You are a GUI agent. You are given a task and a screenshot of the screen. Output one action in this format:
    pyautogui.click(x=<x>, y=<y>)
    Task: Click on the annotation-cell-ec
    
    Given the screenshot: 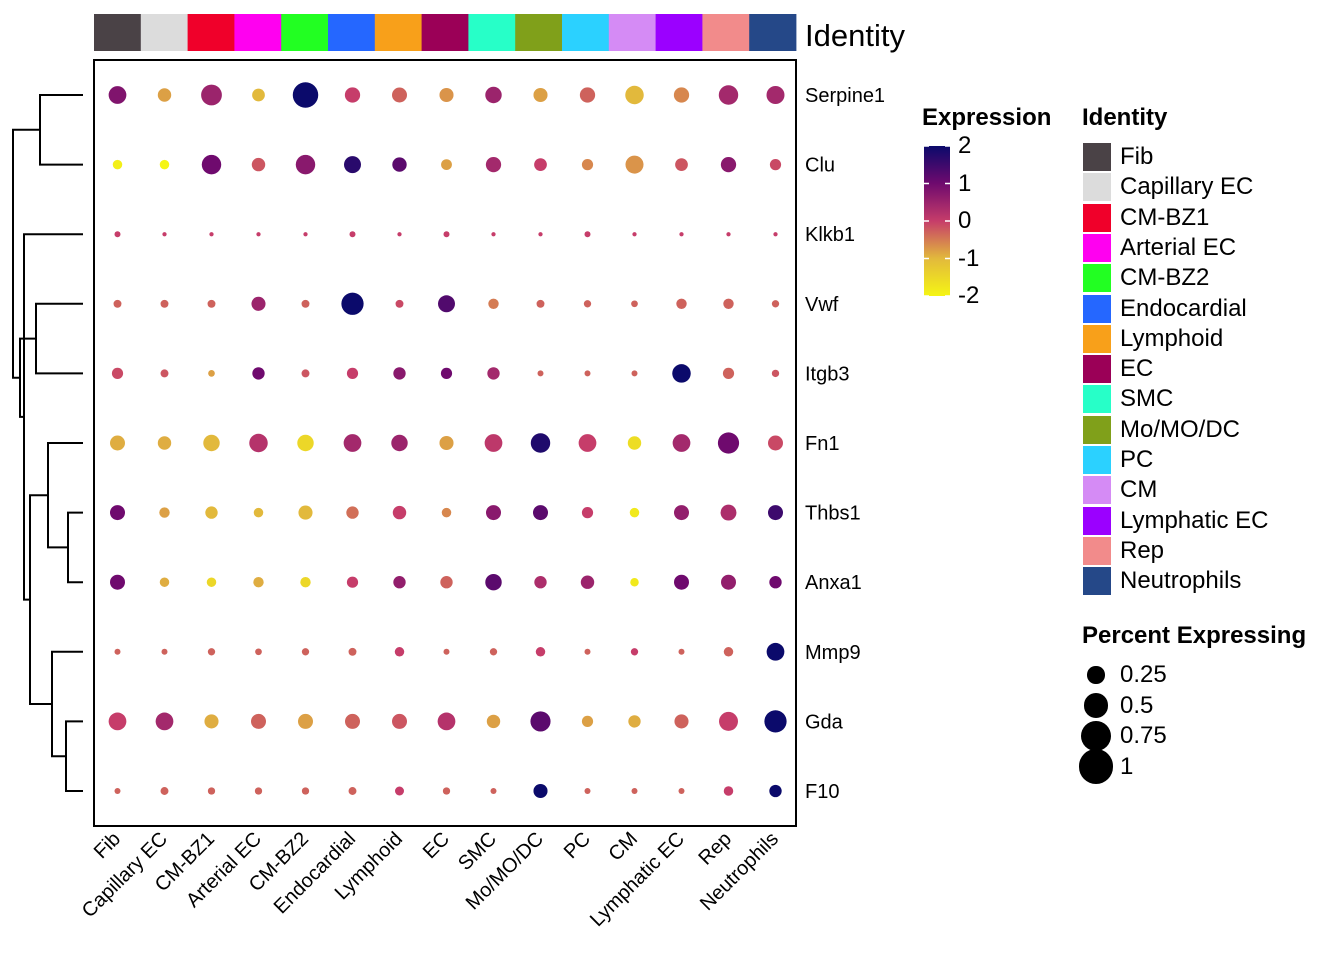 What is the action you would take?
    pyautogui.click(x=445, y=32)
    